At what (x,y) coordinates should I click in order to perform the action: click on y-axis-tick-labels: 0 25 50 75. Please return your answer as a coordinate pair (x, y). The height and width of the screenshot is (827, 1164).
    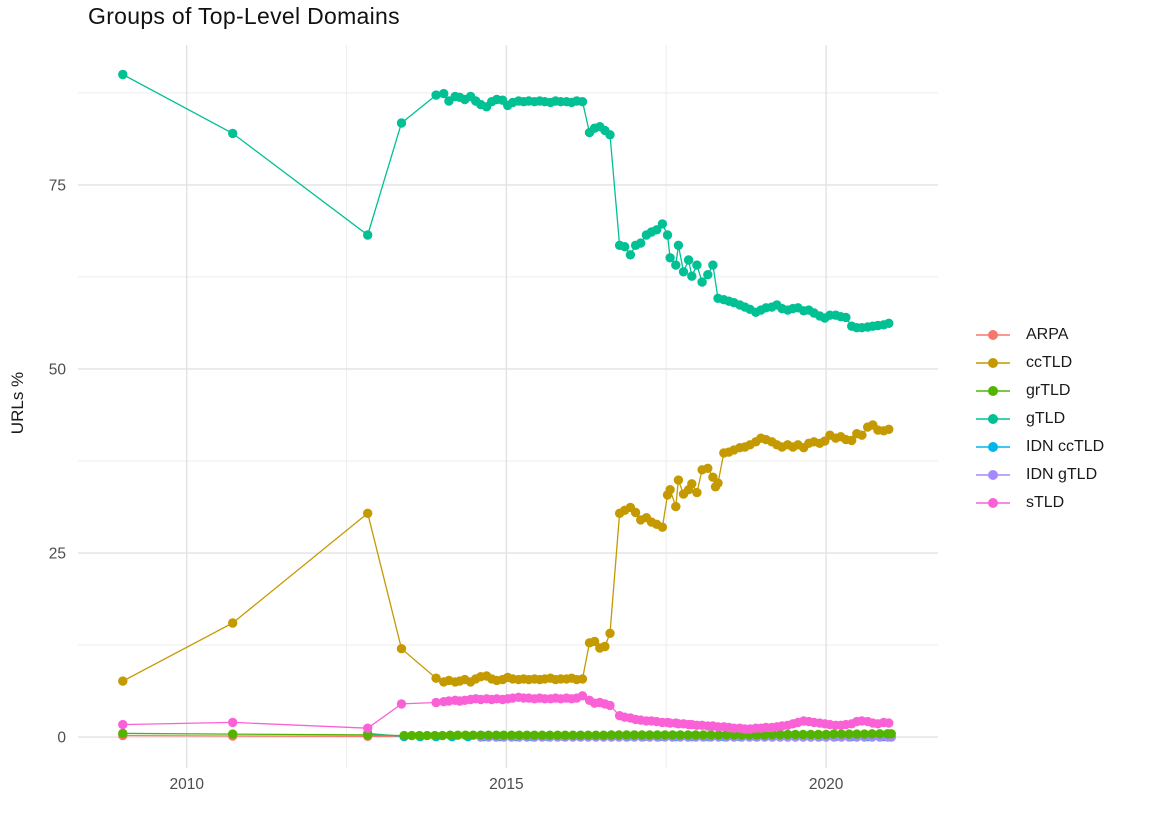
    Looking at the image, I should click on (58, 461).